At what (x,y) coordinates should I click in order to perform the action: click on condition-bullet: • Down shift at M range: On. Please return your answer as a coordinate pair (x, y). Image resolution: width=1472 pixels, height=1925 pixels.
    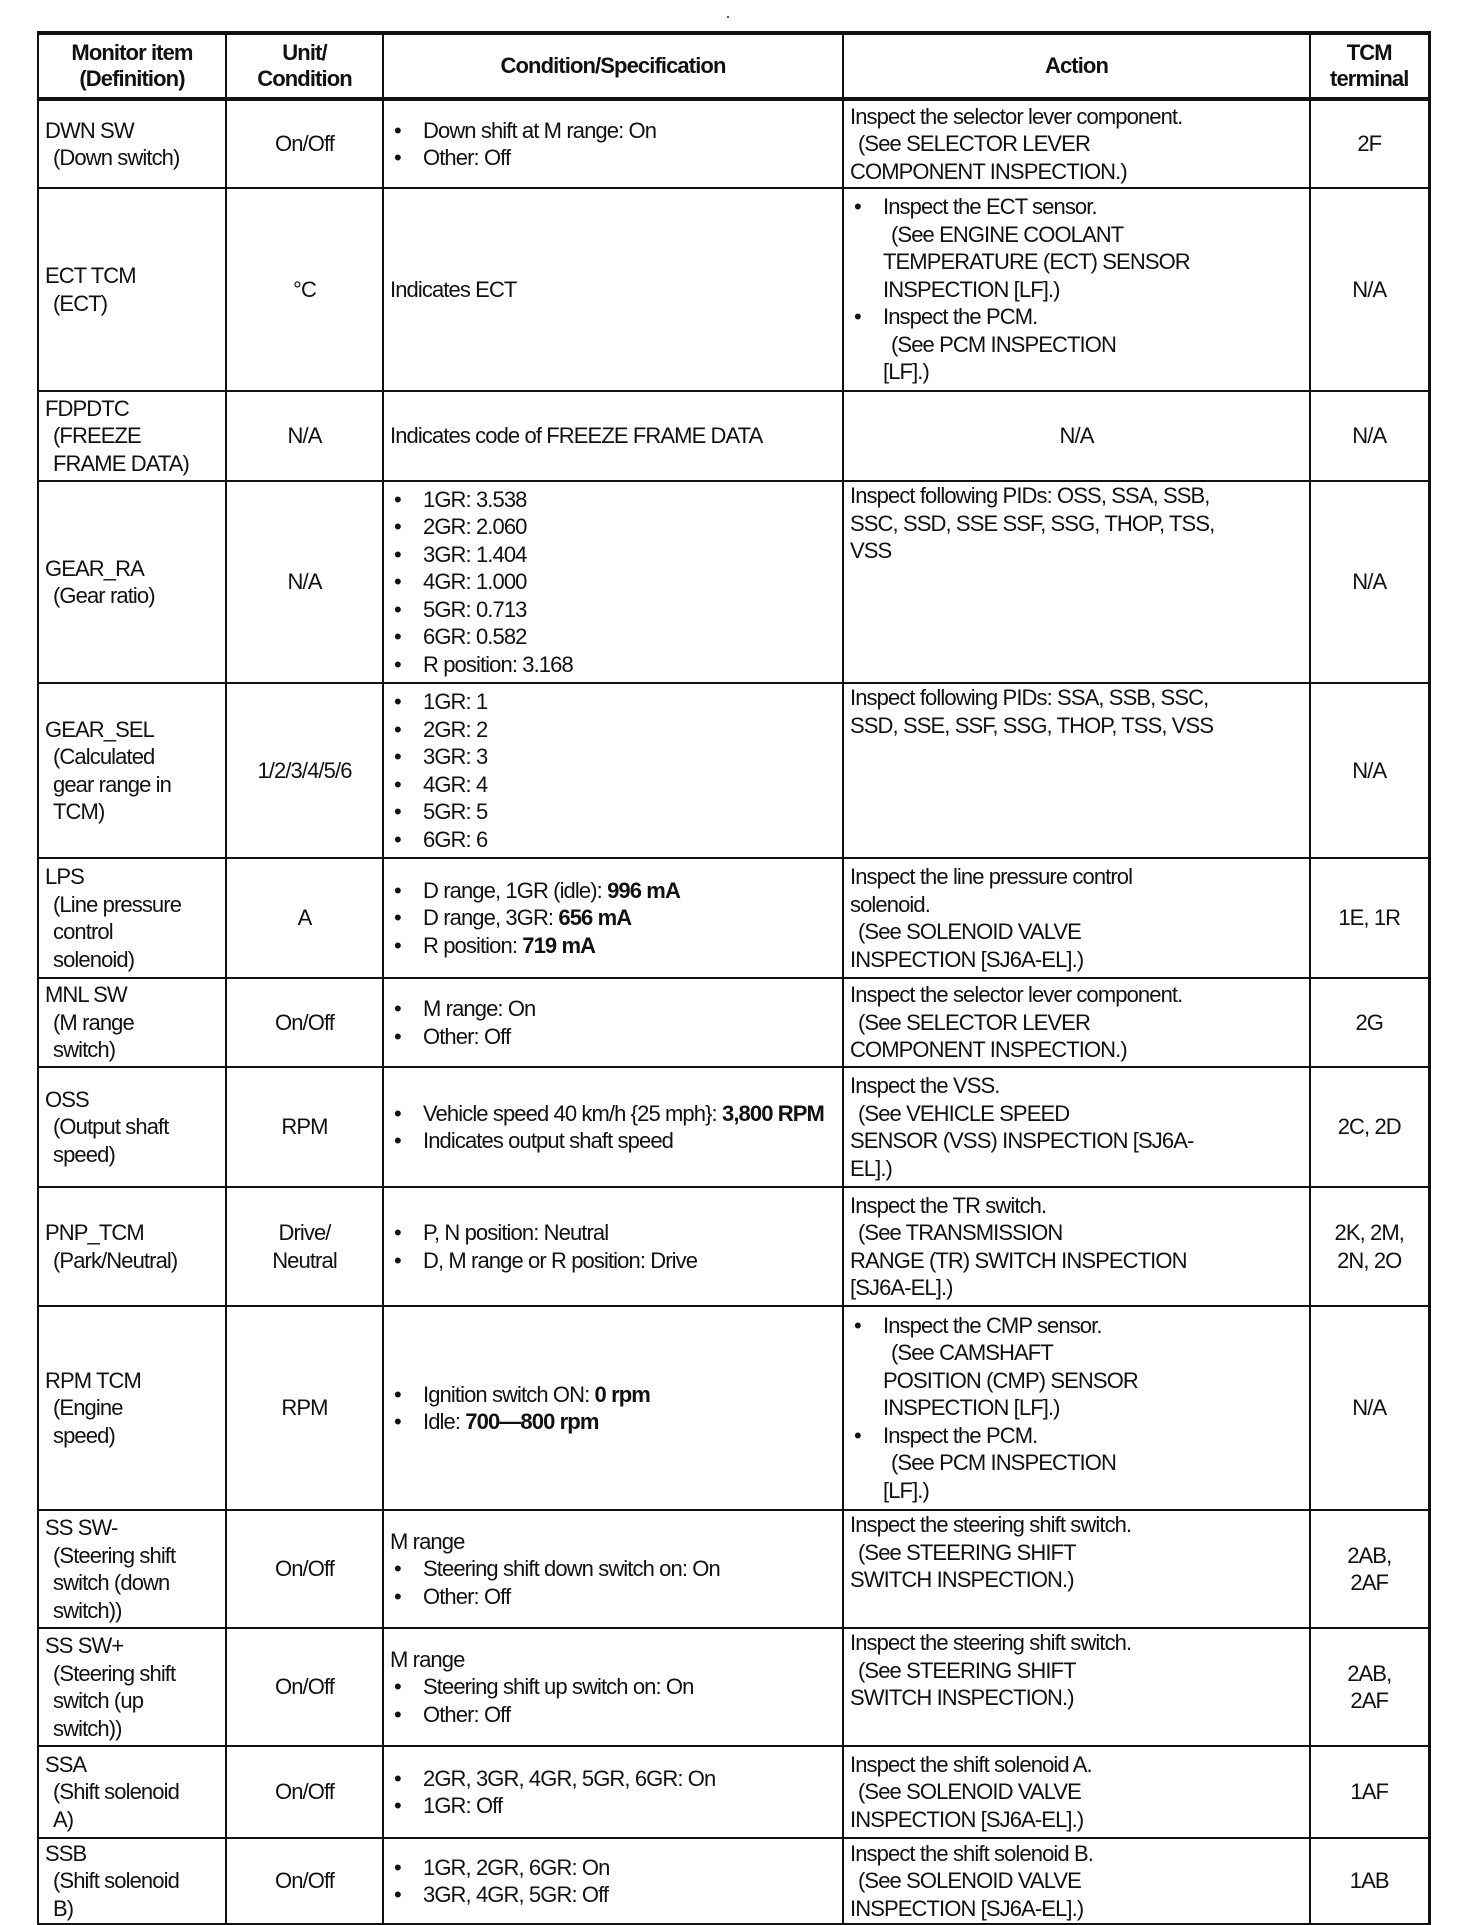
    Looking at the image, I should click on (613, 131).